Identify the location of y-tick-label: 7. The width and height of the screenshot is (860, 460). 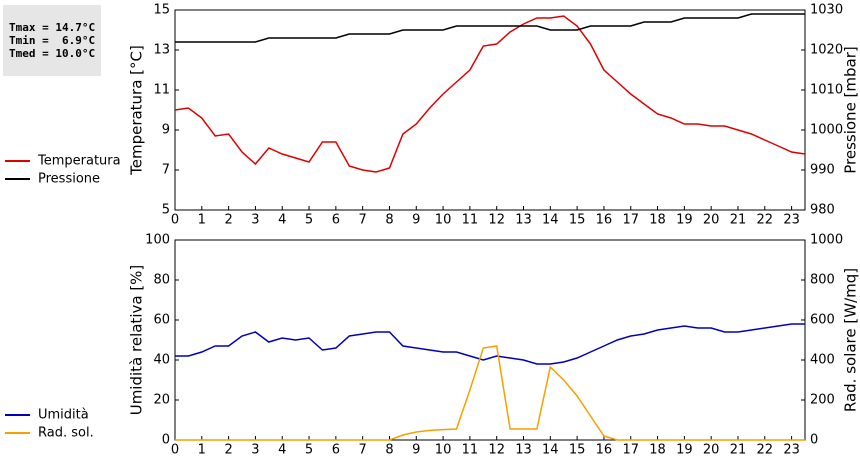
(166, 170).